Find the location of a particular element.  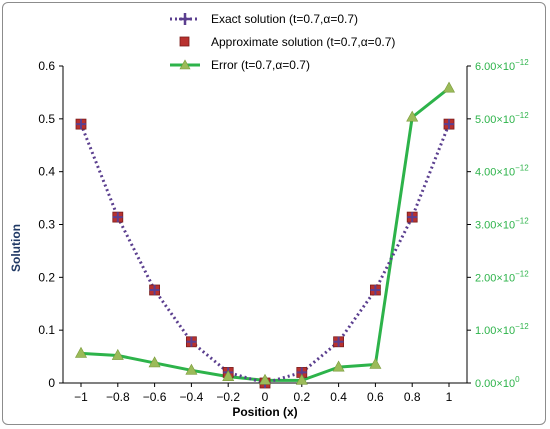

y2-tick-label: 1.00×10⁻¹² is located at coordinates (502, 329).